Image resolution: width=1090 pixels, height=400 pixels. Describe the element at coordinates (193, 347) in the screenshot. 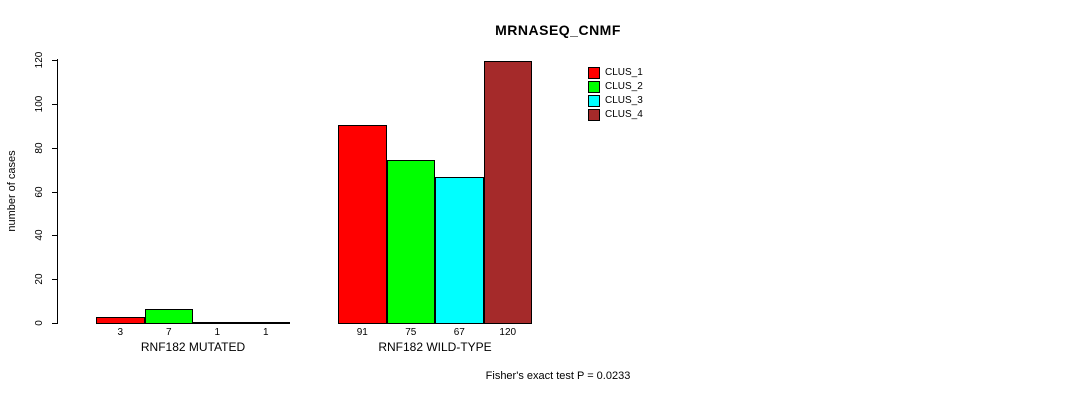

I see `group-label: RNF182 MUTATED` at that location.